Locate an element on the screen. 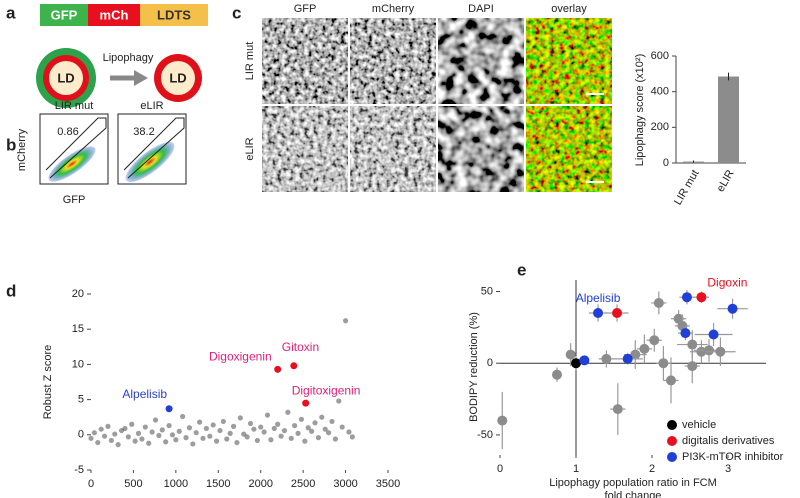 The height and width of the screenshot is (498, 800). row-label: eLIR is located at coordinates (250, 148).